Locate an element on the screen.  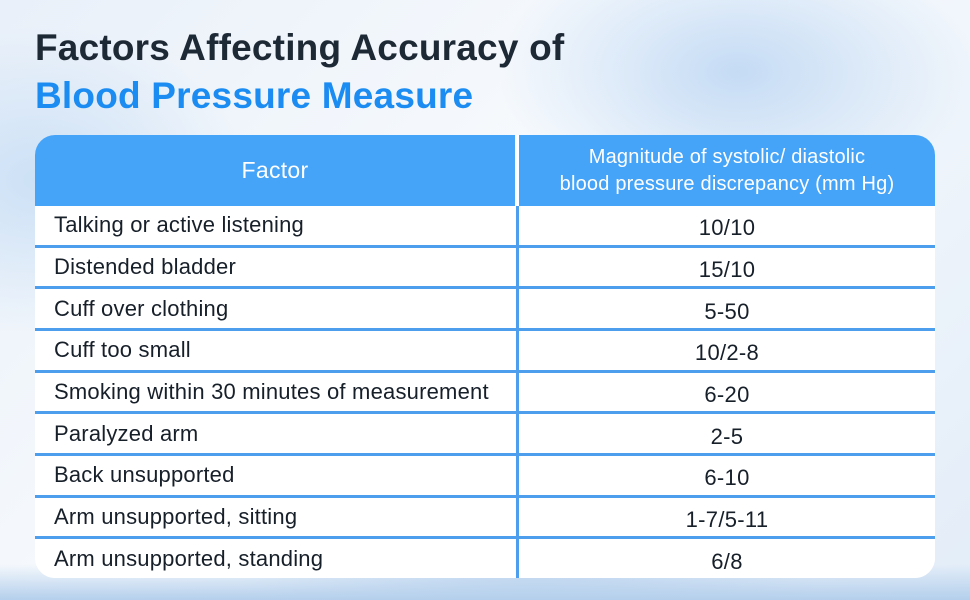
value-text: 6-20 is located at coordinates (727, 395).